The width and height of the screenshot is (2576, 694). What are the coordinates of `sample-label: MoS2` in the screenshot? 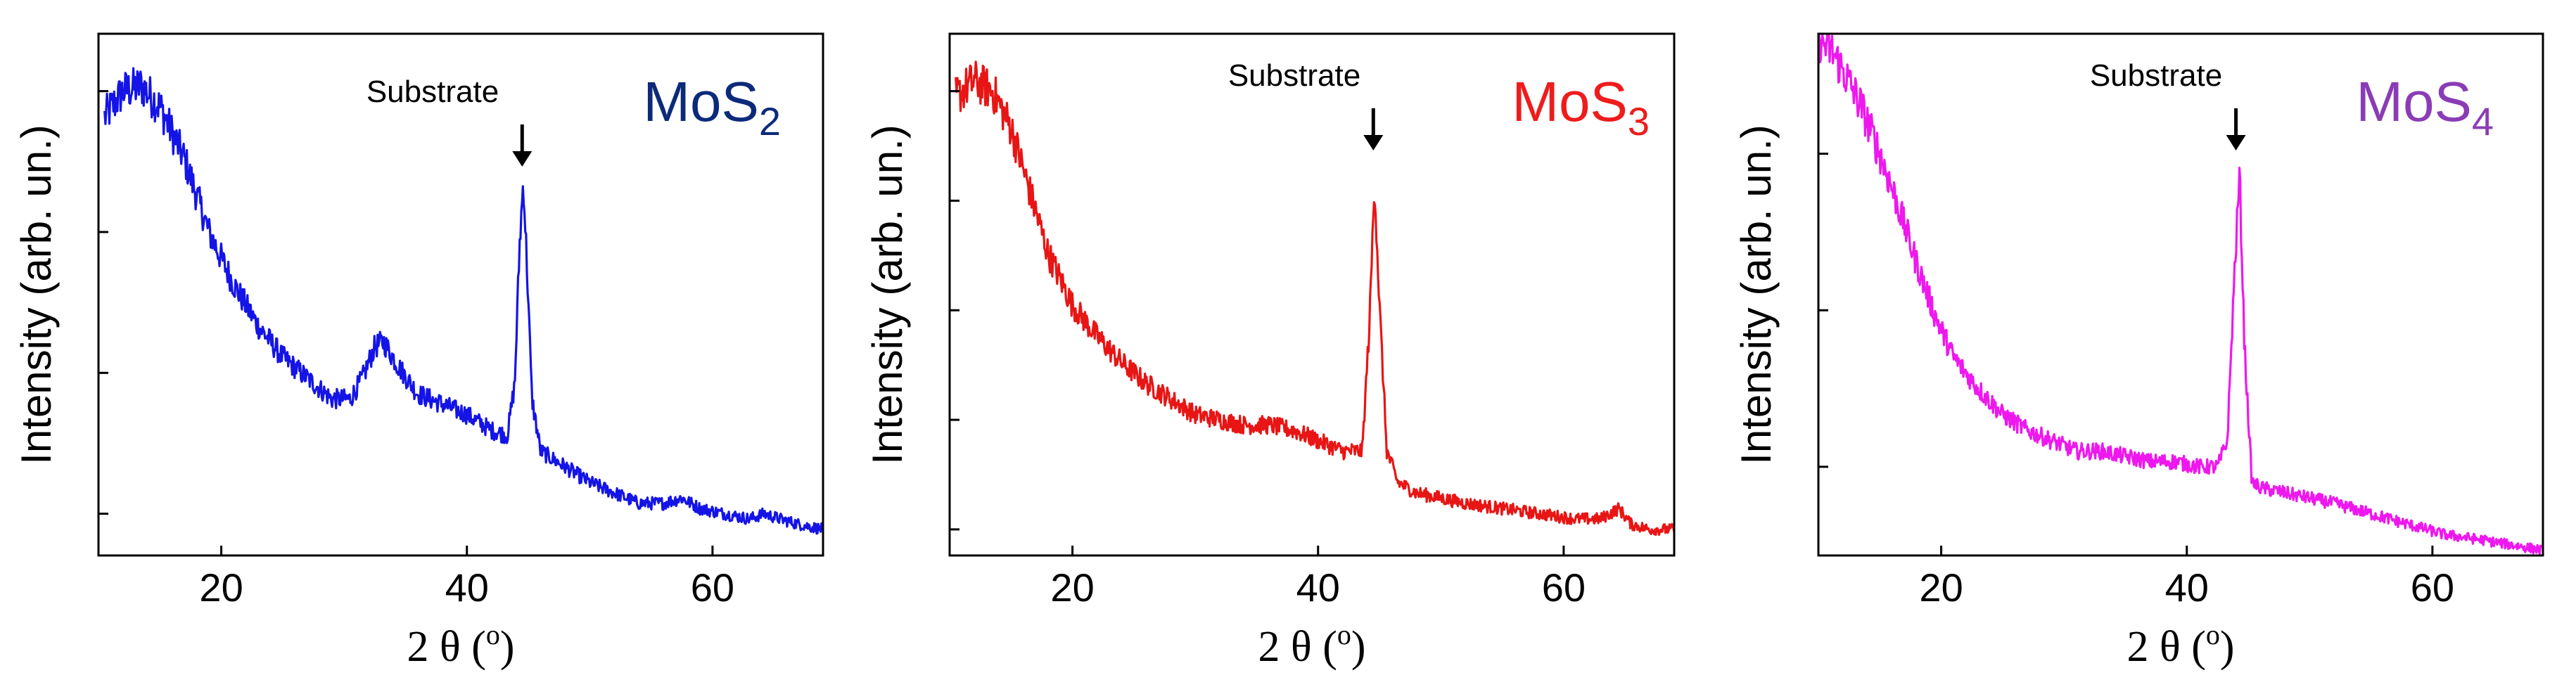 It's located at (712, 106).